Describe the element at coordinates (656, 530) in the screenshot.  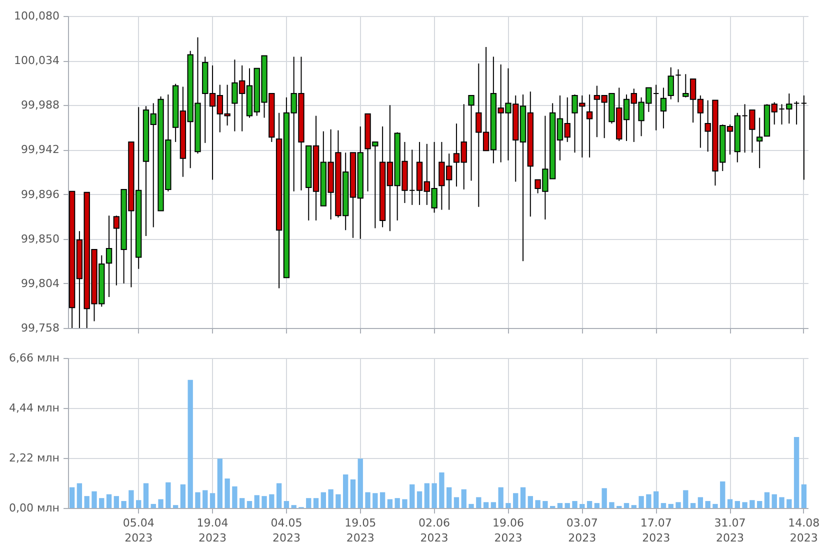
I see `x-tick-label: 17.07 2023` at that location.